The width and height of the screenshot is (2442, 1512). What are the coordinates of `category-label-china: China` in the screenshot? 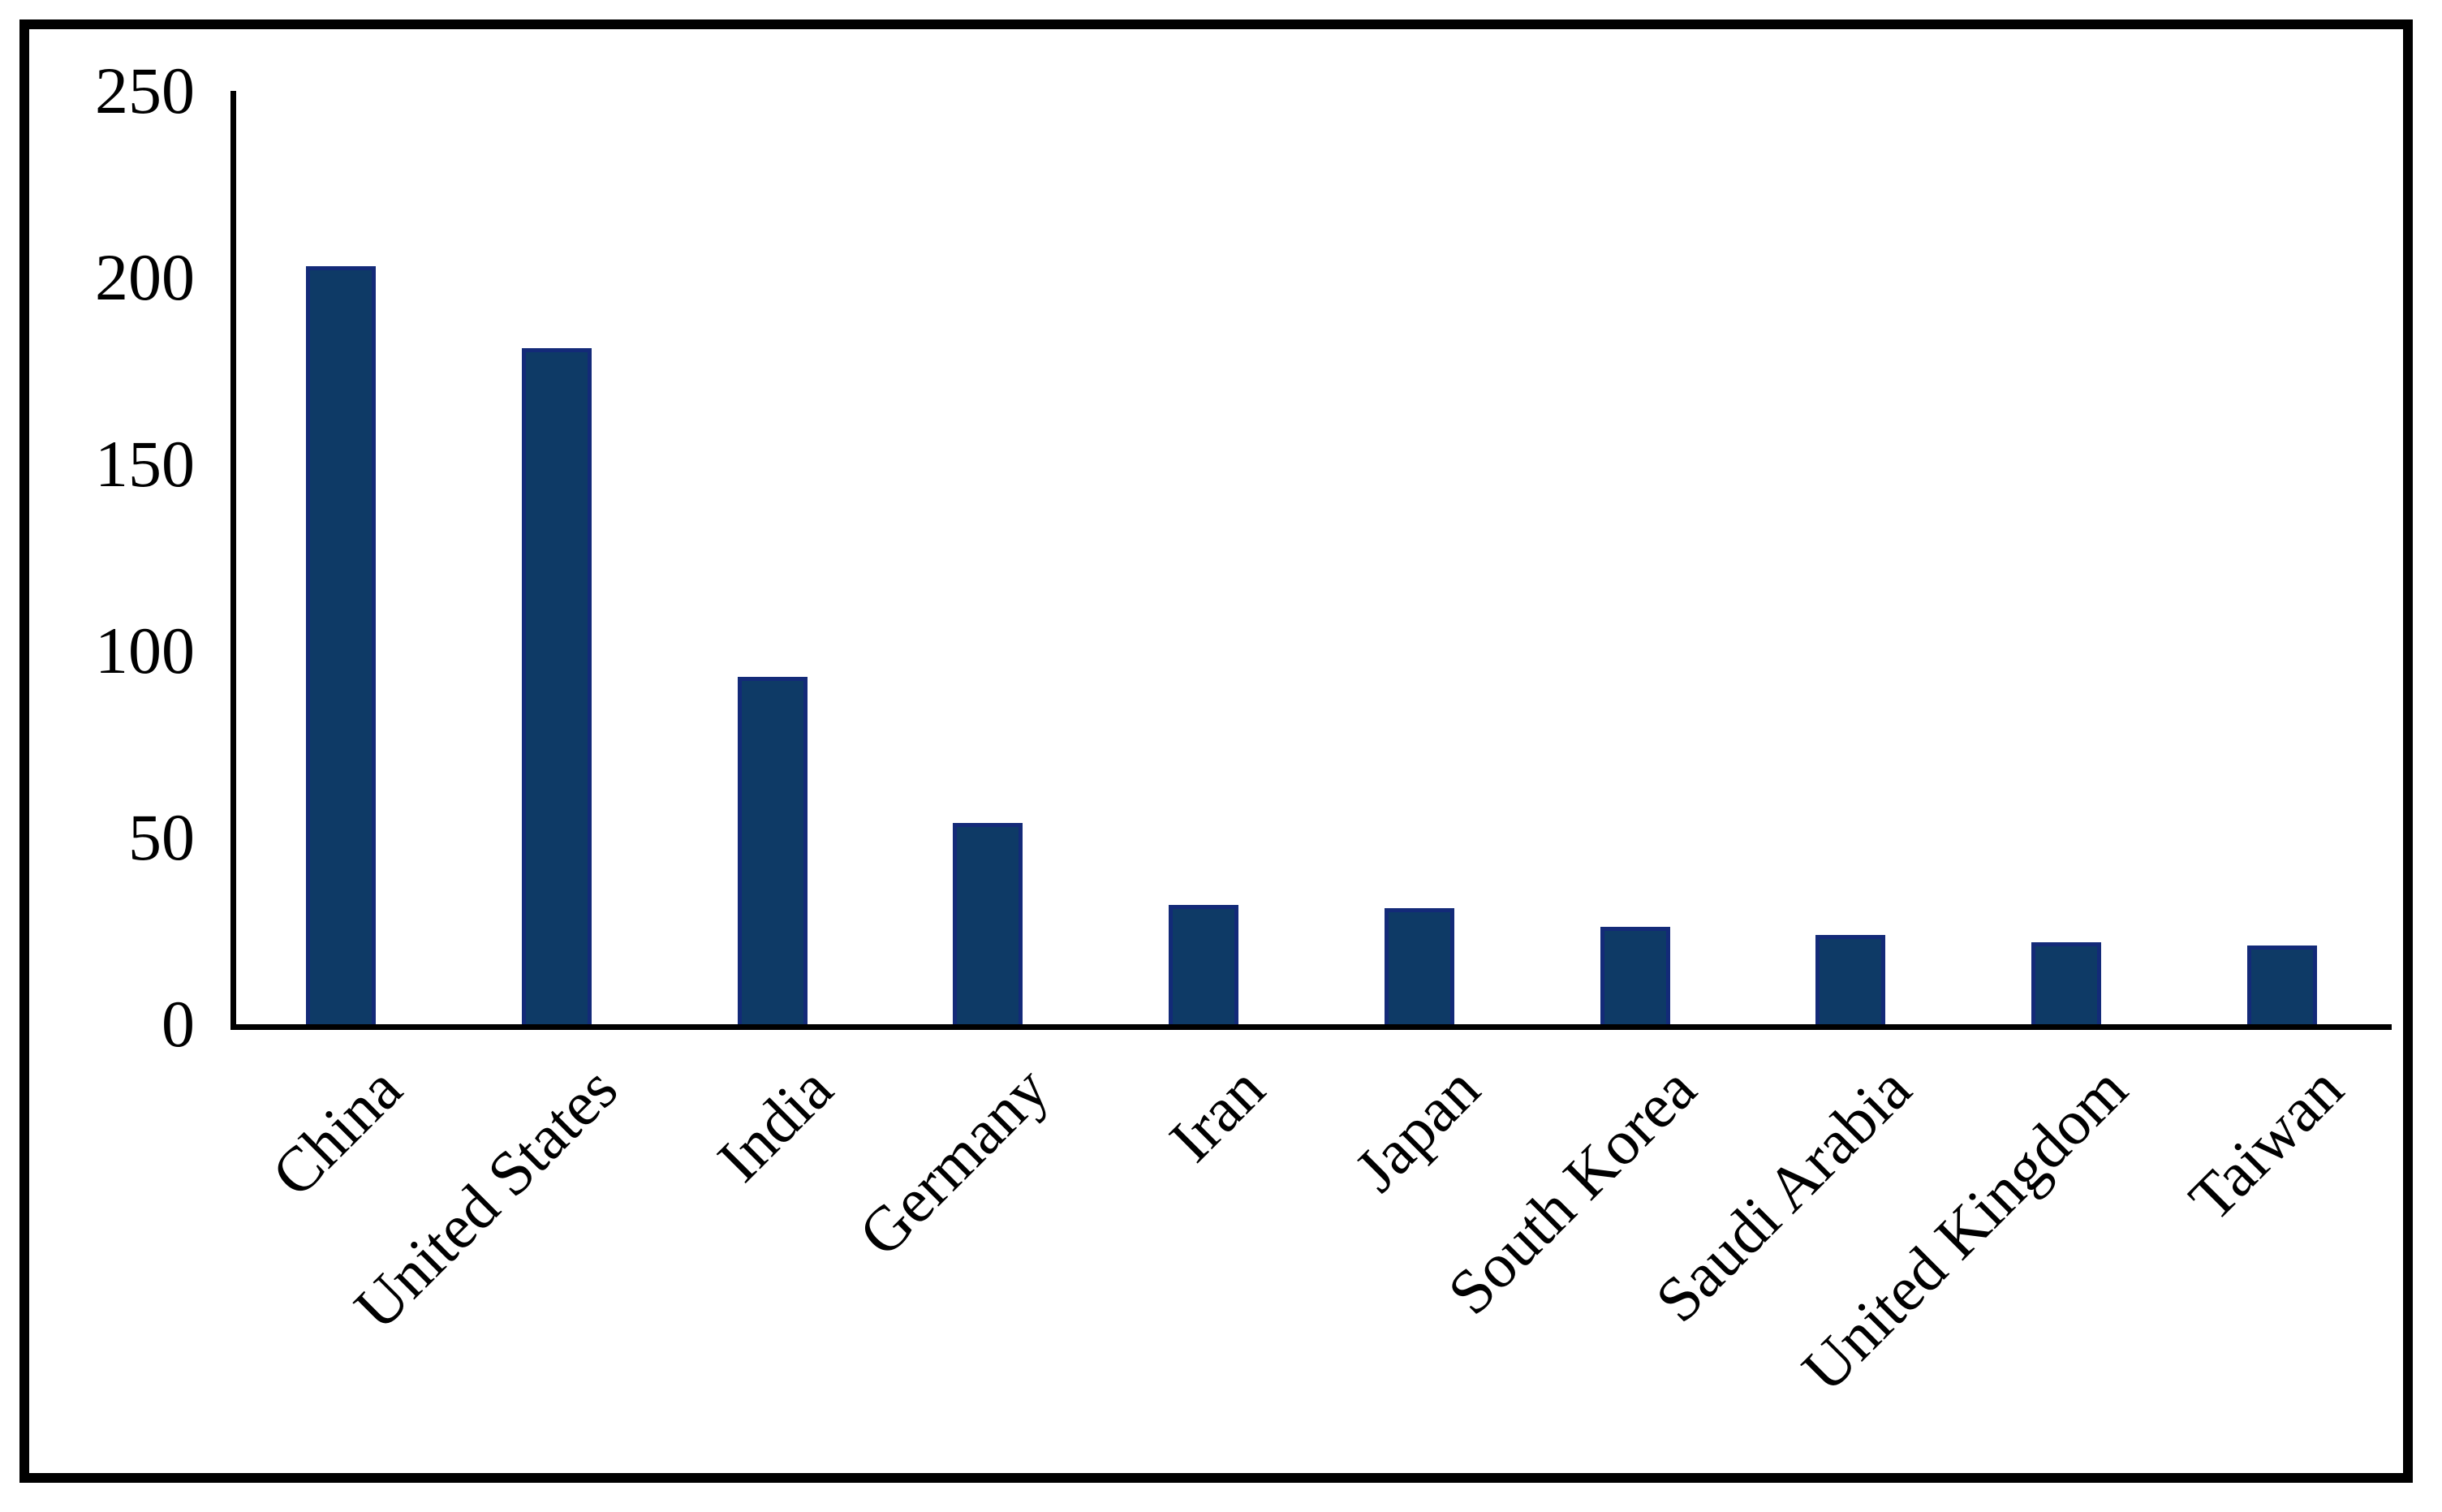 It's located at (336, 1131).